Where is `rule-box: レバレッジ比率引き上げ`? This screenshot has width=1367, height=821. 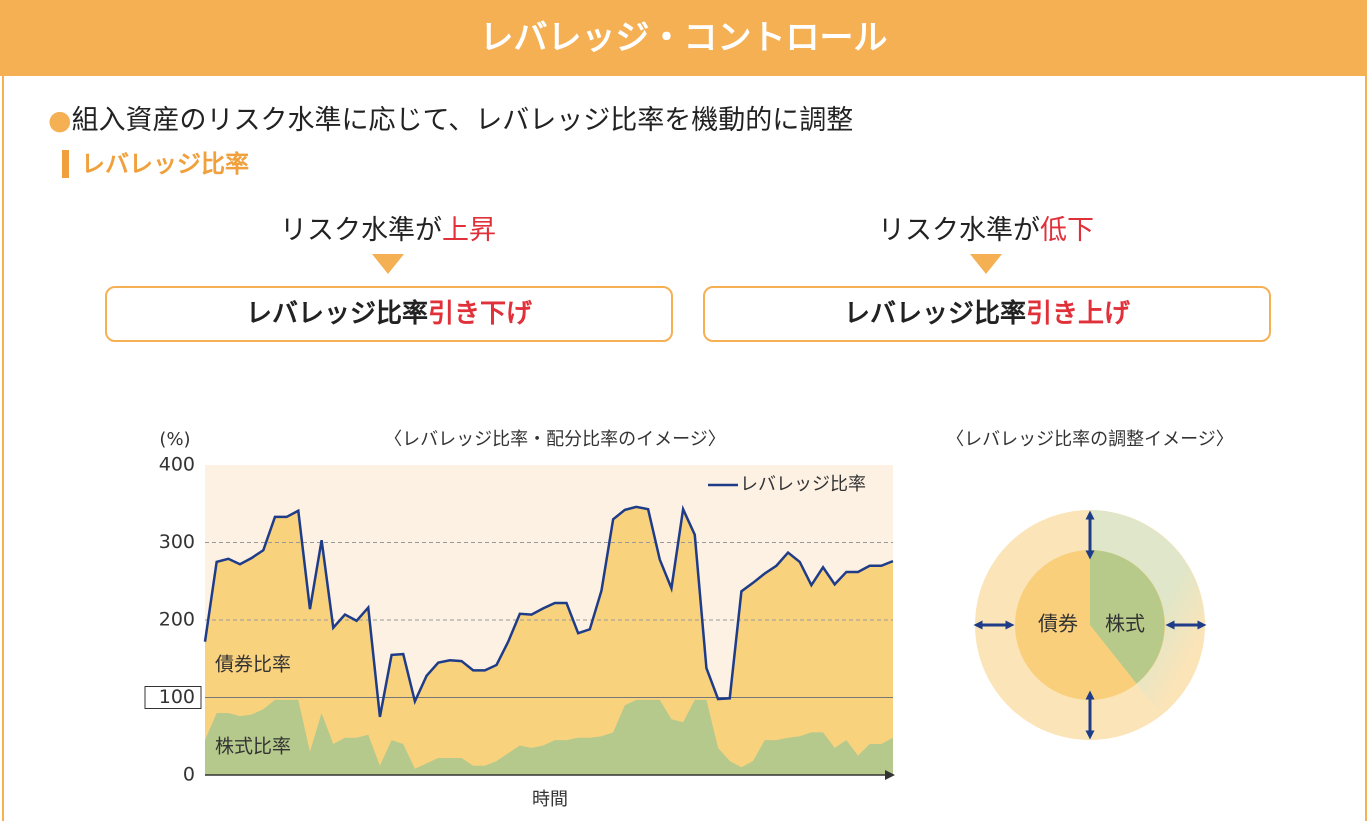
rule-box: レバレッジ比率引き上げ is located at coordinates (987, 314).